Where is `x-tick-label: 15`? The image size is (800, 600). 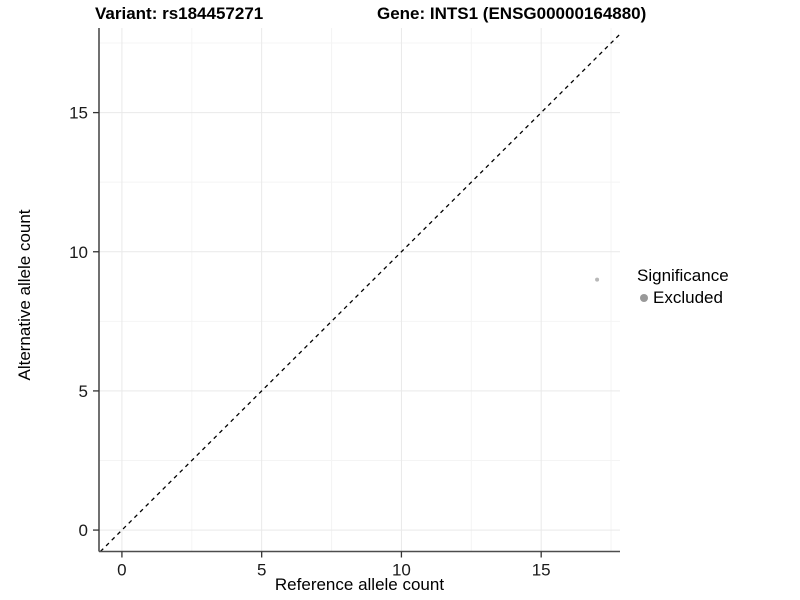 x-tick-label: 15 is located at coordinates (541, 570).